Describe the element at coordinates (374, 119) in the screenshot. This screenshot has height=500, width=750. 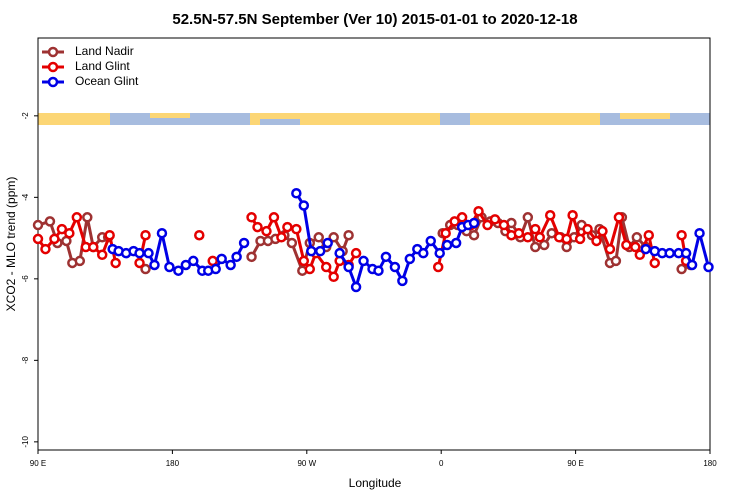
I see `map-strip` at that location.